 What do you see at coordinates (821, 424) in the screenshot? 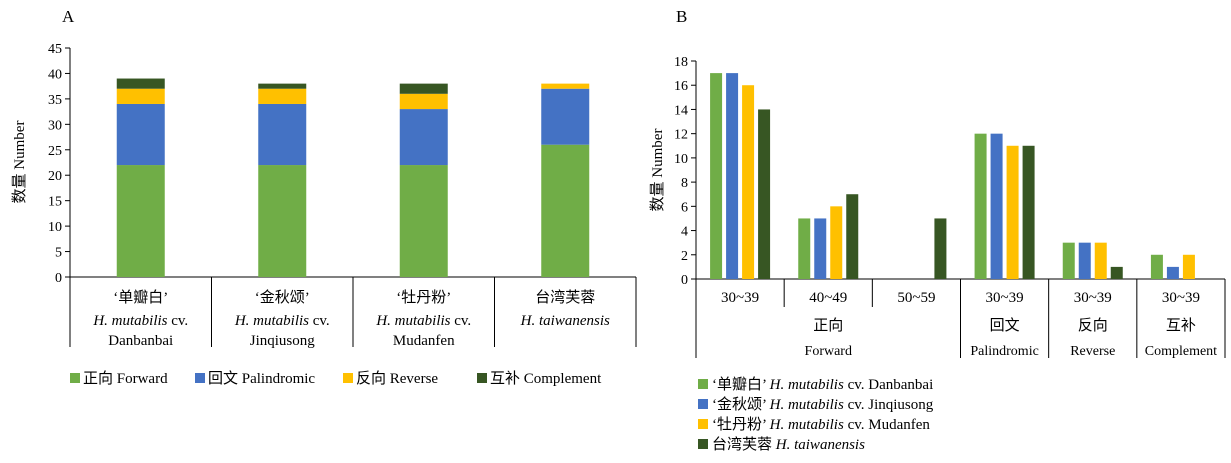
I see `legend-label: ‘牡丹粉’ H. mutabilis cv. Mudanfen` at bounding box center [821, 424].